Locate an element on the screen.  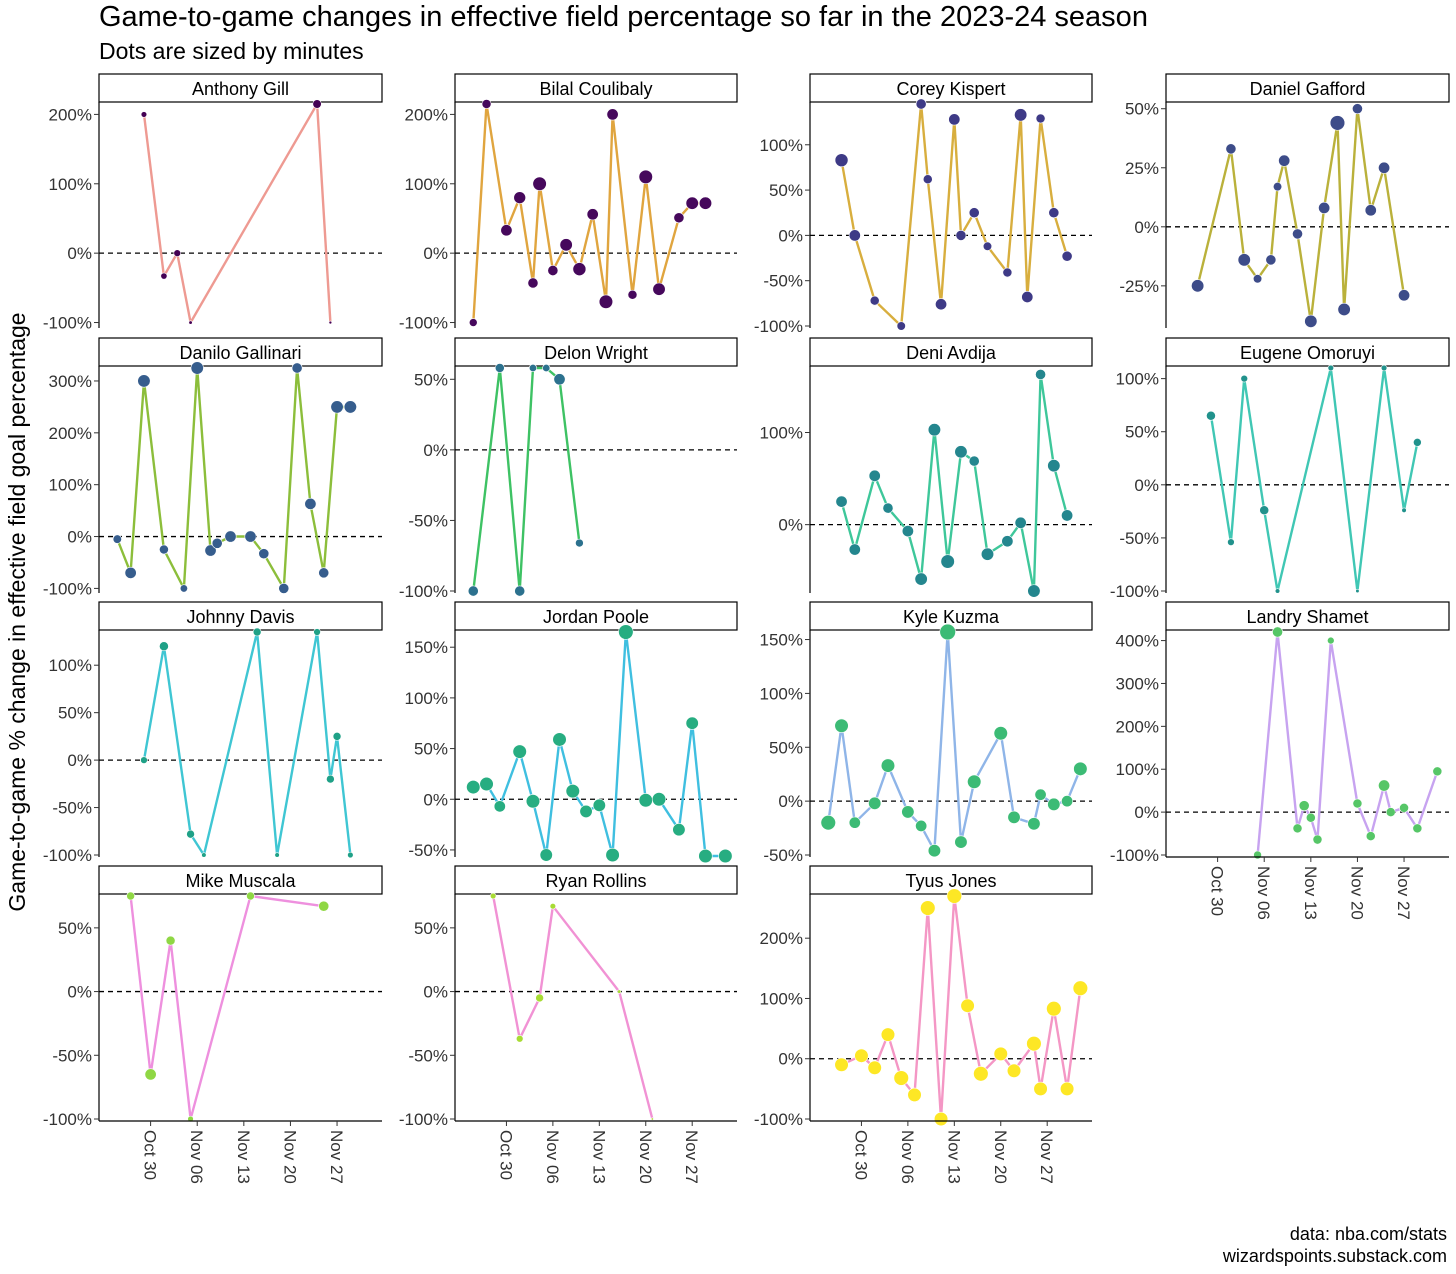
facet-label: Deni Avdija is located at coordinates (951, 353).